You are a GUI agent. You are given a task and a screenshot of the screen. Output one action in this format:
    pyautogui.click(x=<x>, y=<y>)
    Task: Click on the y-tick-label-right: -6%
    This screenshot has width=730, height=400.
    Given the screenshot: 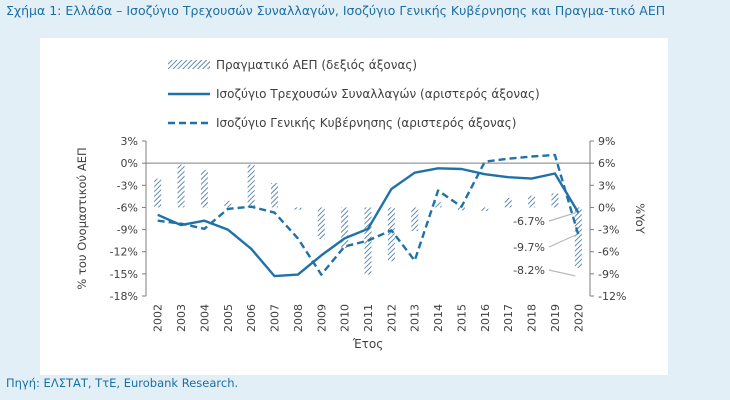 What is the action you would take?
    pyautogui.click(x=608, y=252)
    